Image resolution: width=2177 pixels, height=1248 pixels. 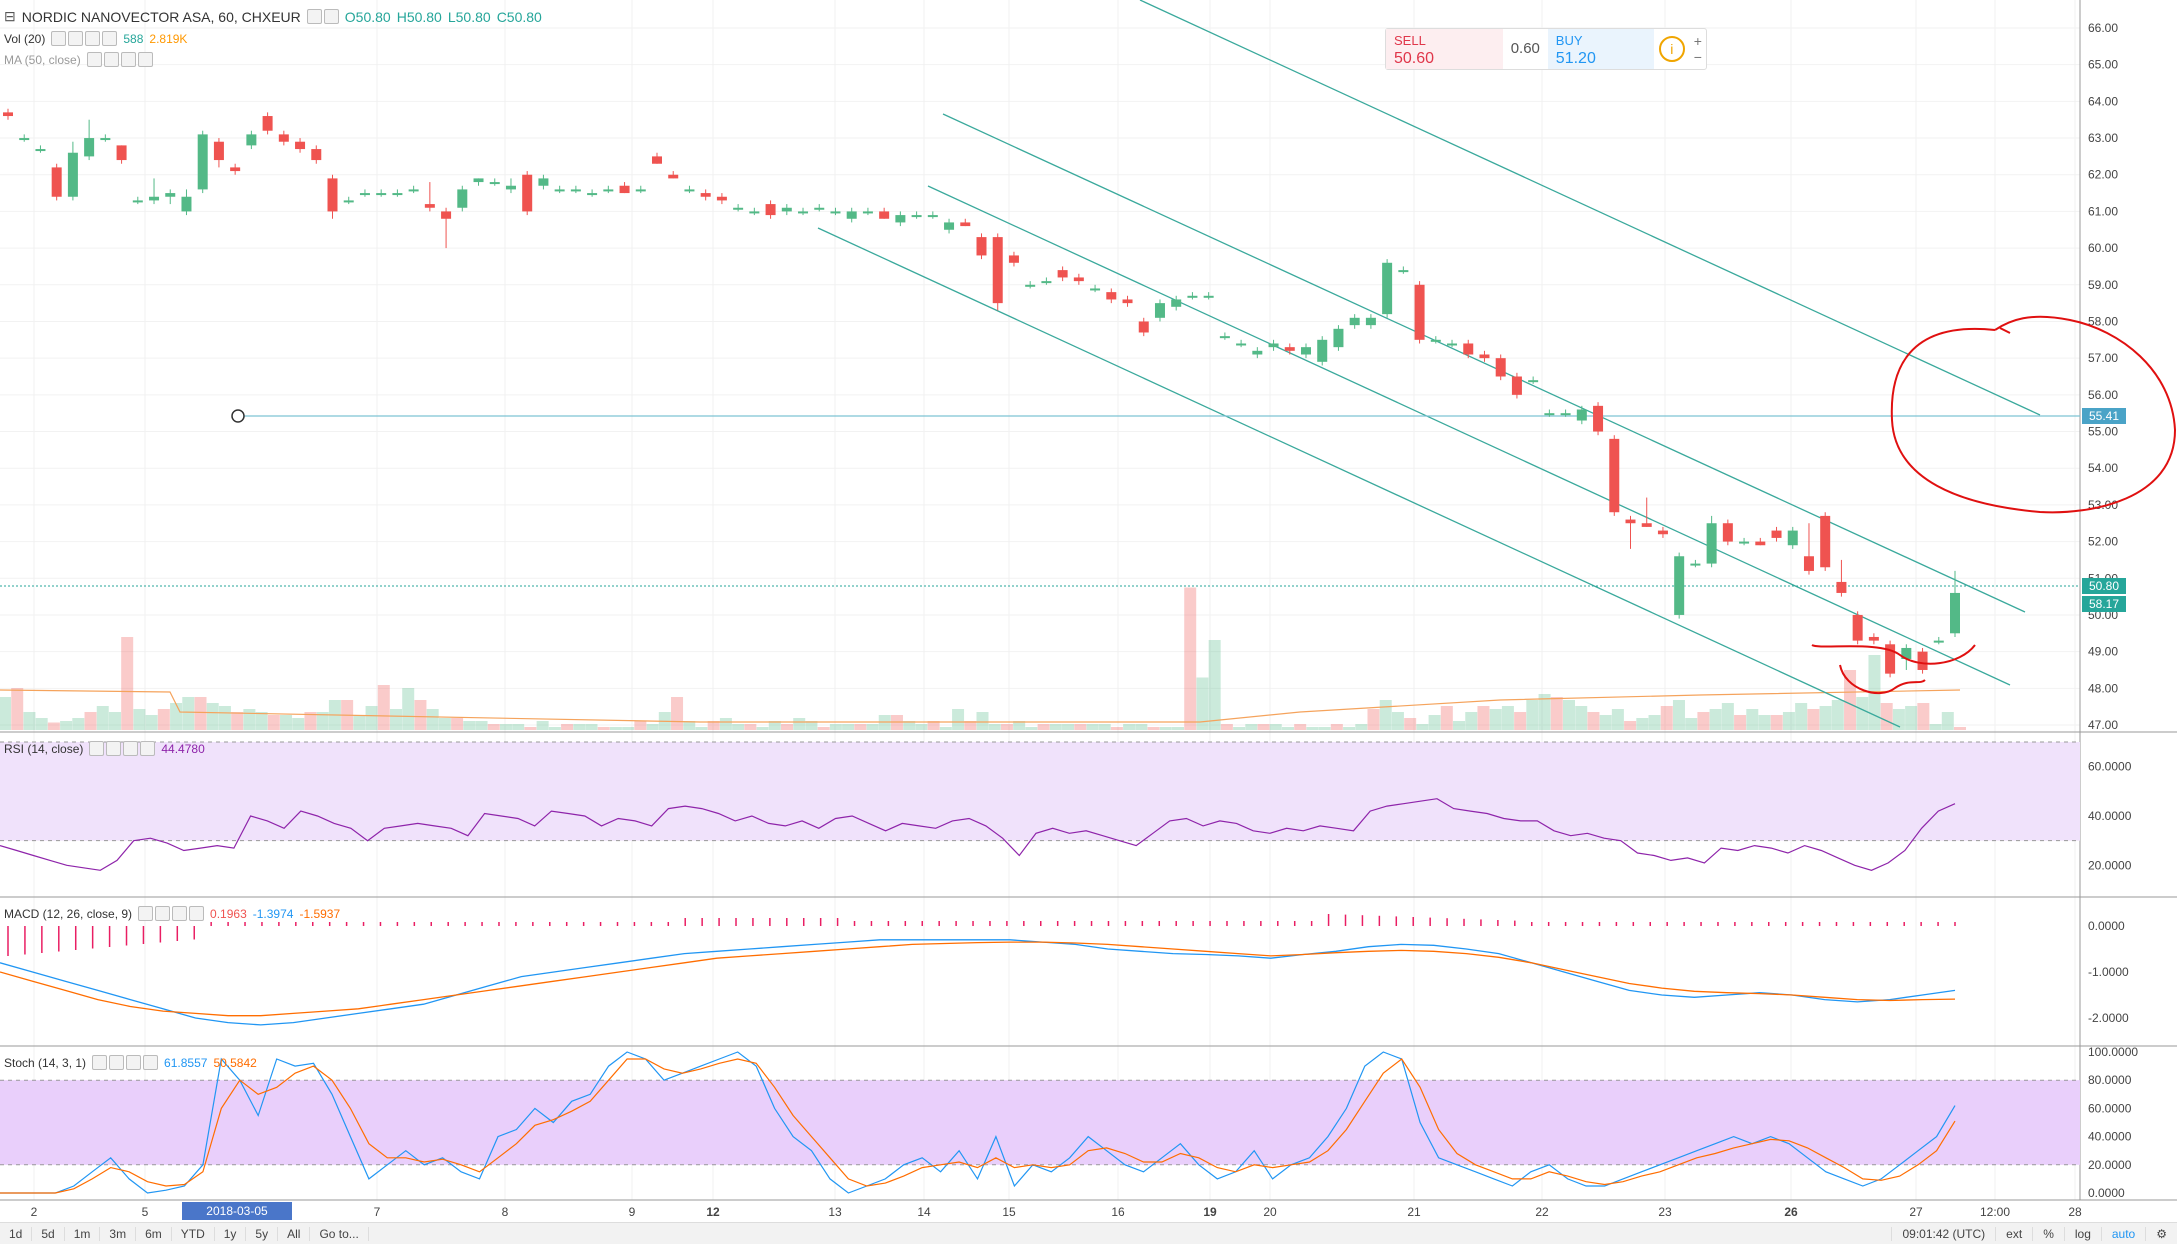 I want to click on range-1y: 1y, so click(x=231, y=1233).